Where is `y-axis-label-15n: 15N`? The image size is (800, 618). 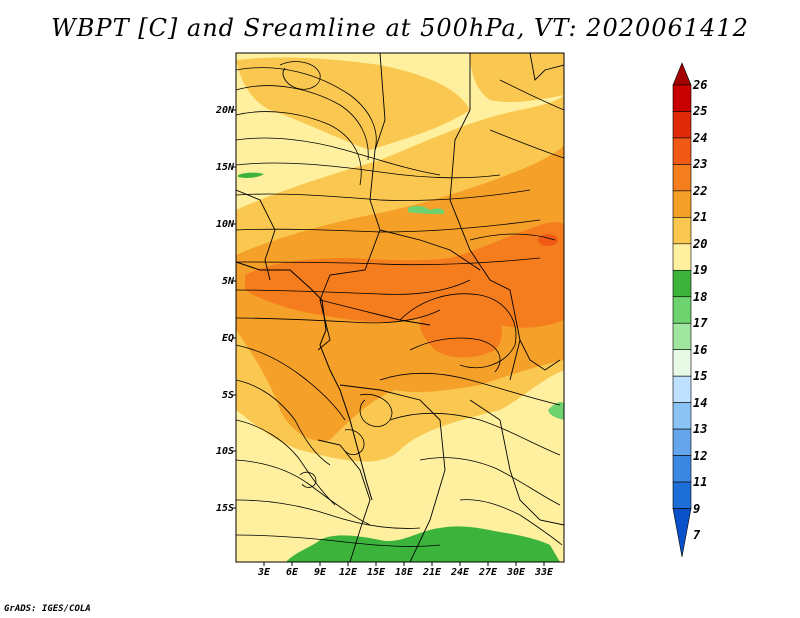
y-axis-label-15n: 15N is located at coordinates (224, 167).